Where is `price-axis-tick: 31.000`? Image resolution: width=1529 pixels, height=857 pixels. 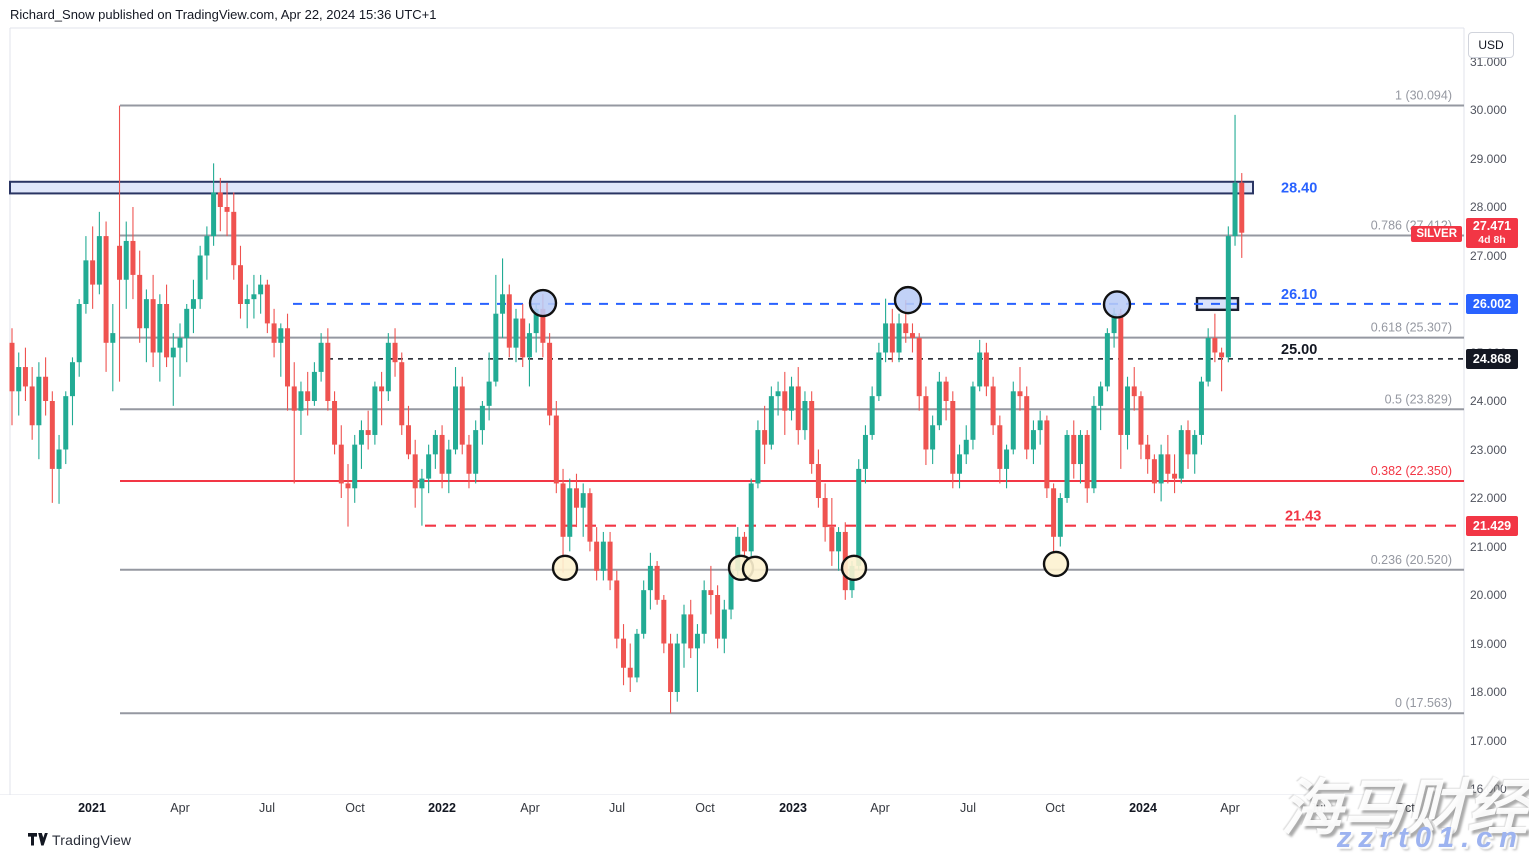 price-axis-tick: 31.000 is located at coordinates (1488, 61).